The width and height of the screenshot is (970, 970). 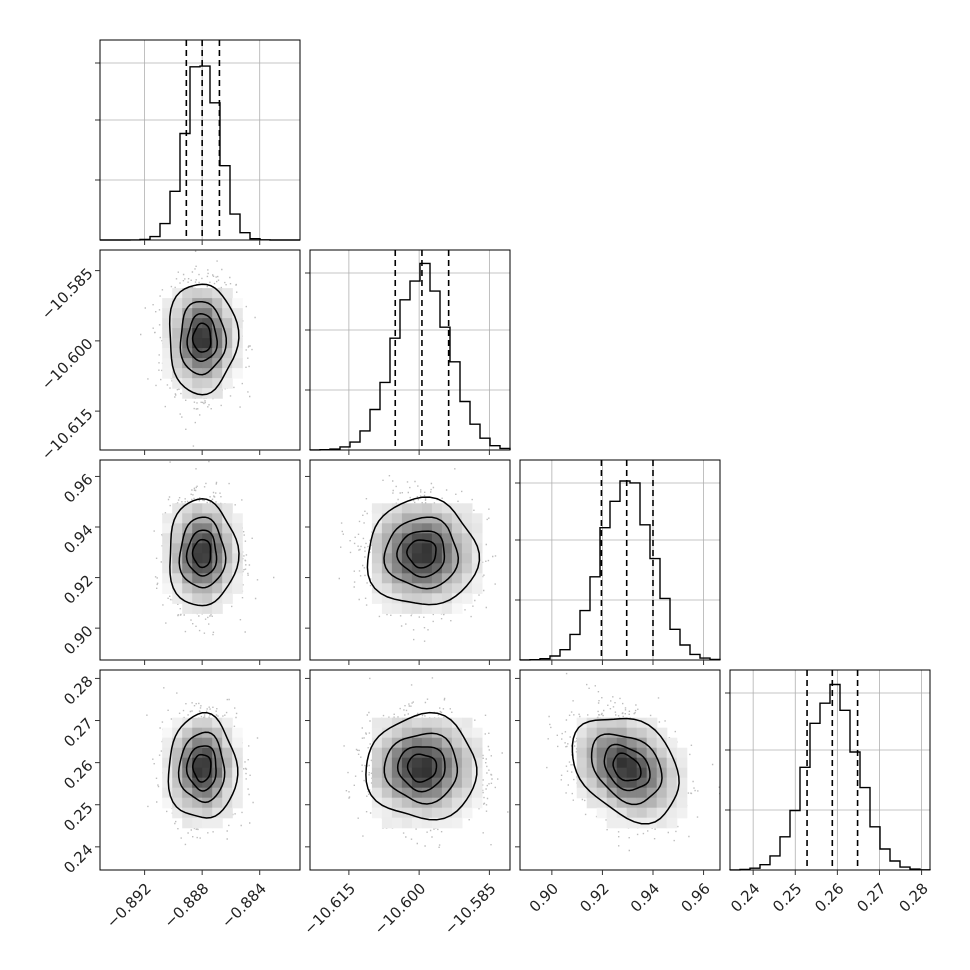 I want to click on y-tick-label-1-0: −10.615, so click(x=67, y=434).